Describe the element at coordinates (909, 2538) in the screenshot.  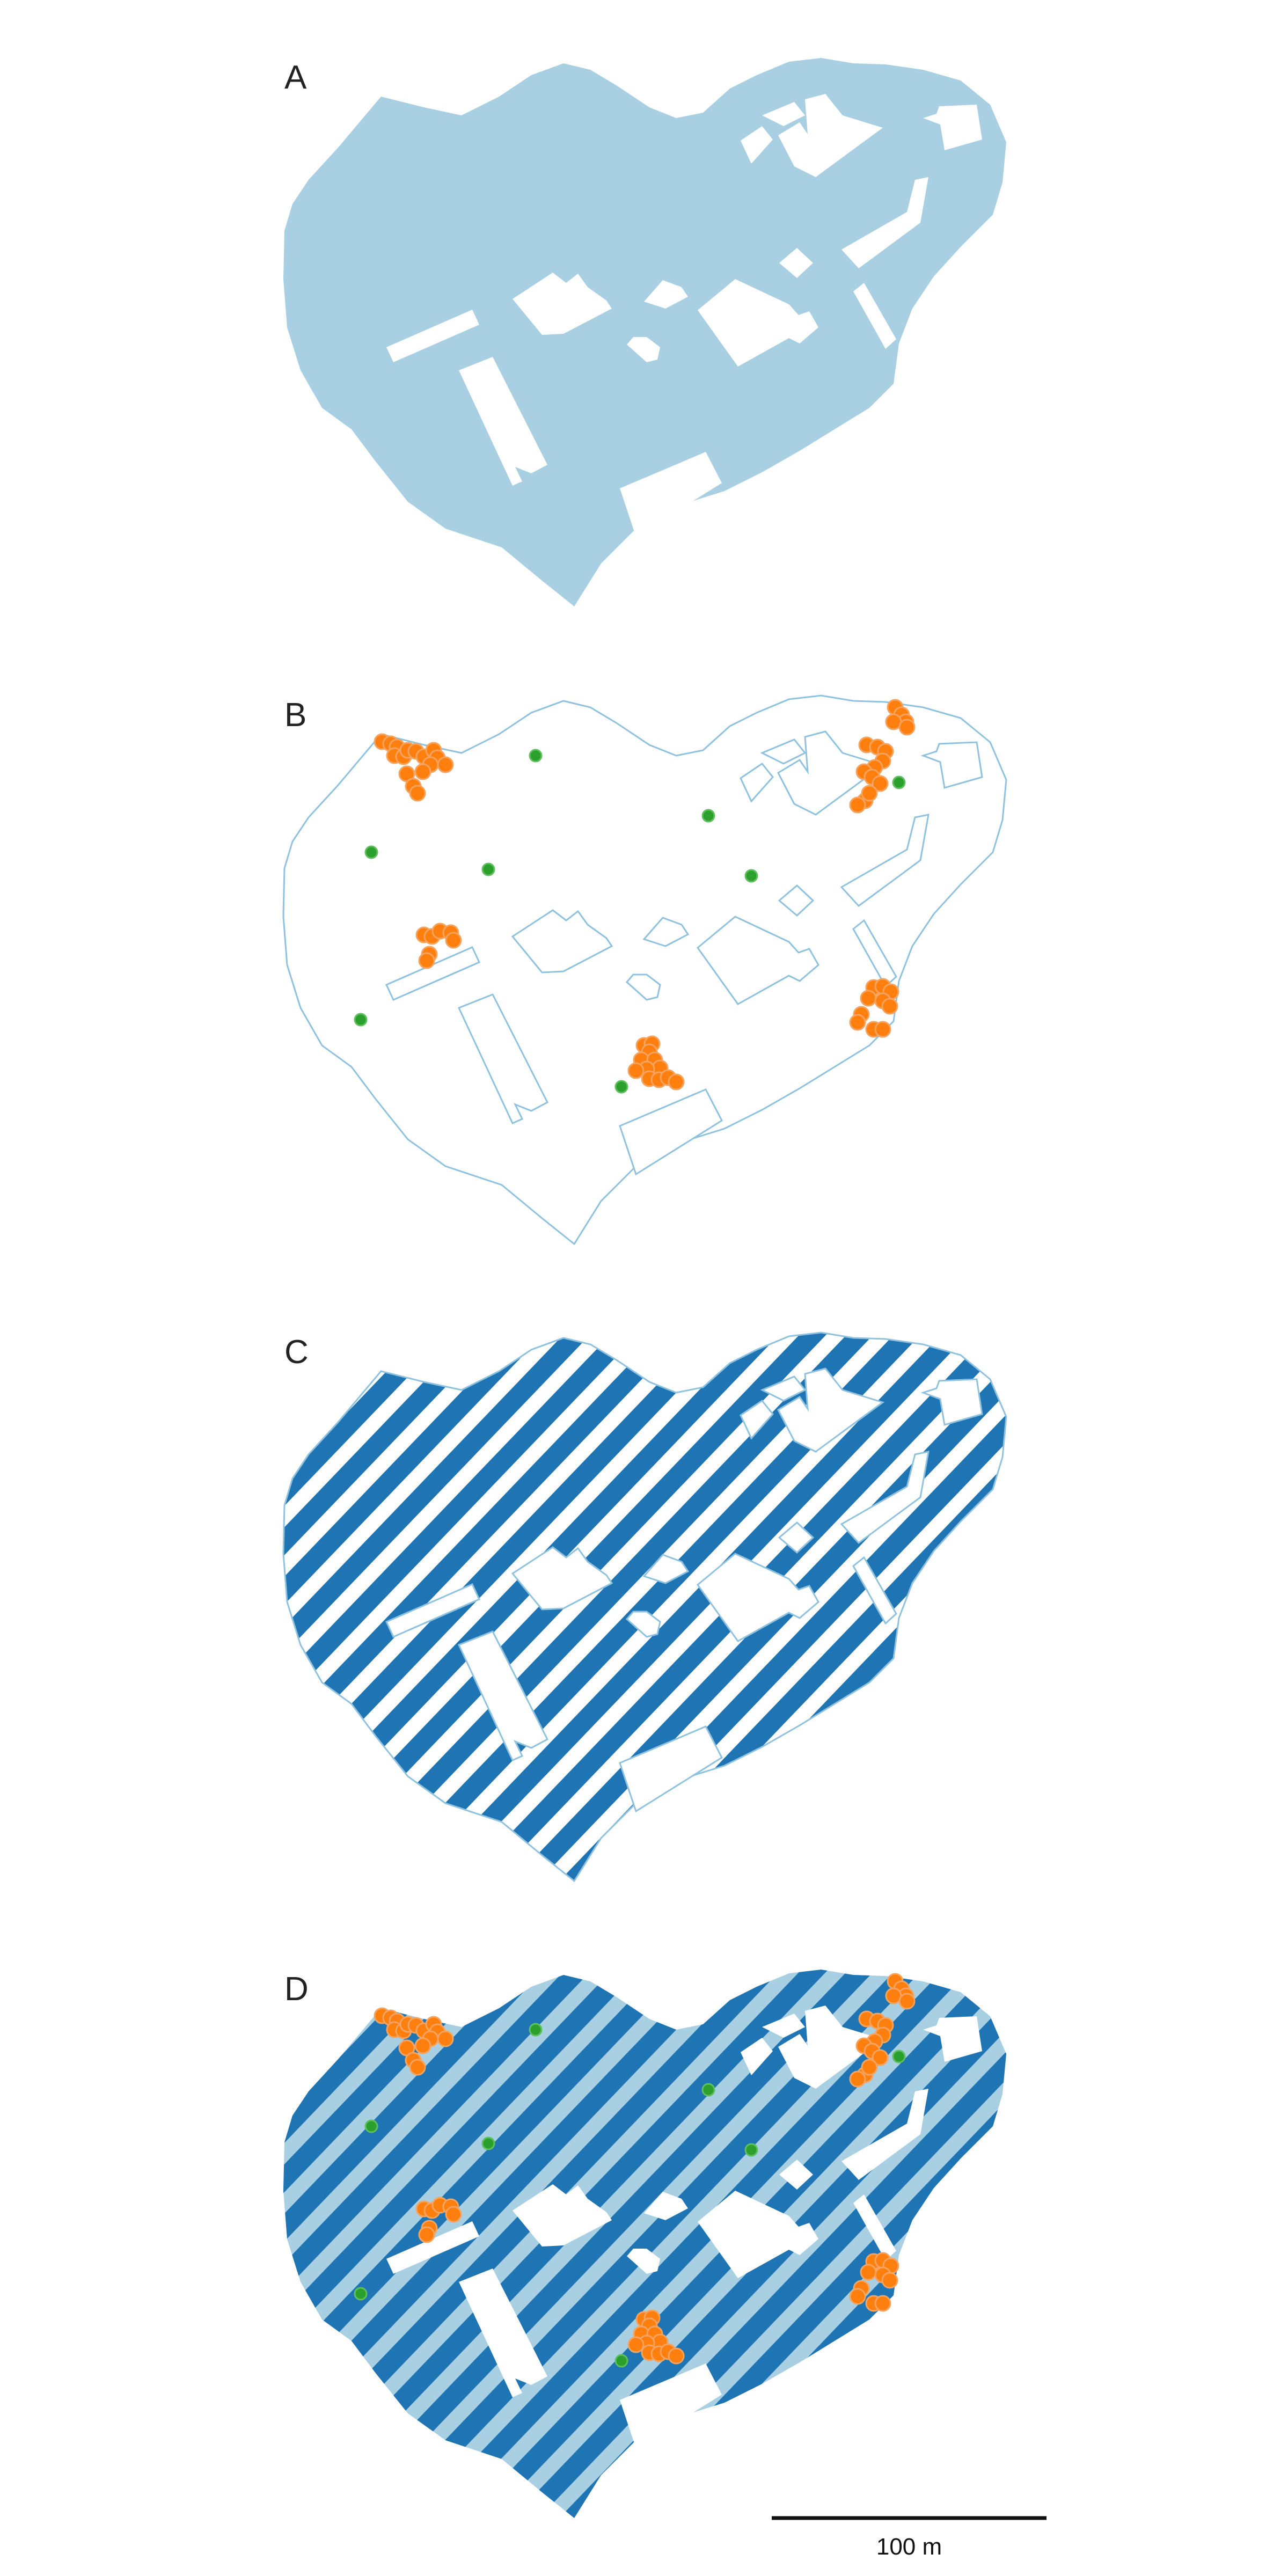
I see `scale-bar: 100 m` at that location.